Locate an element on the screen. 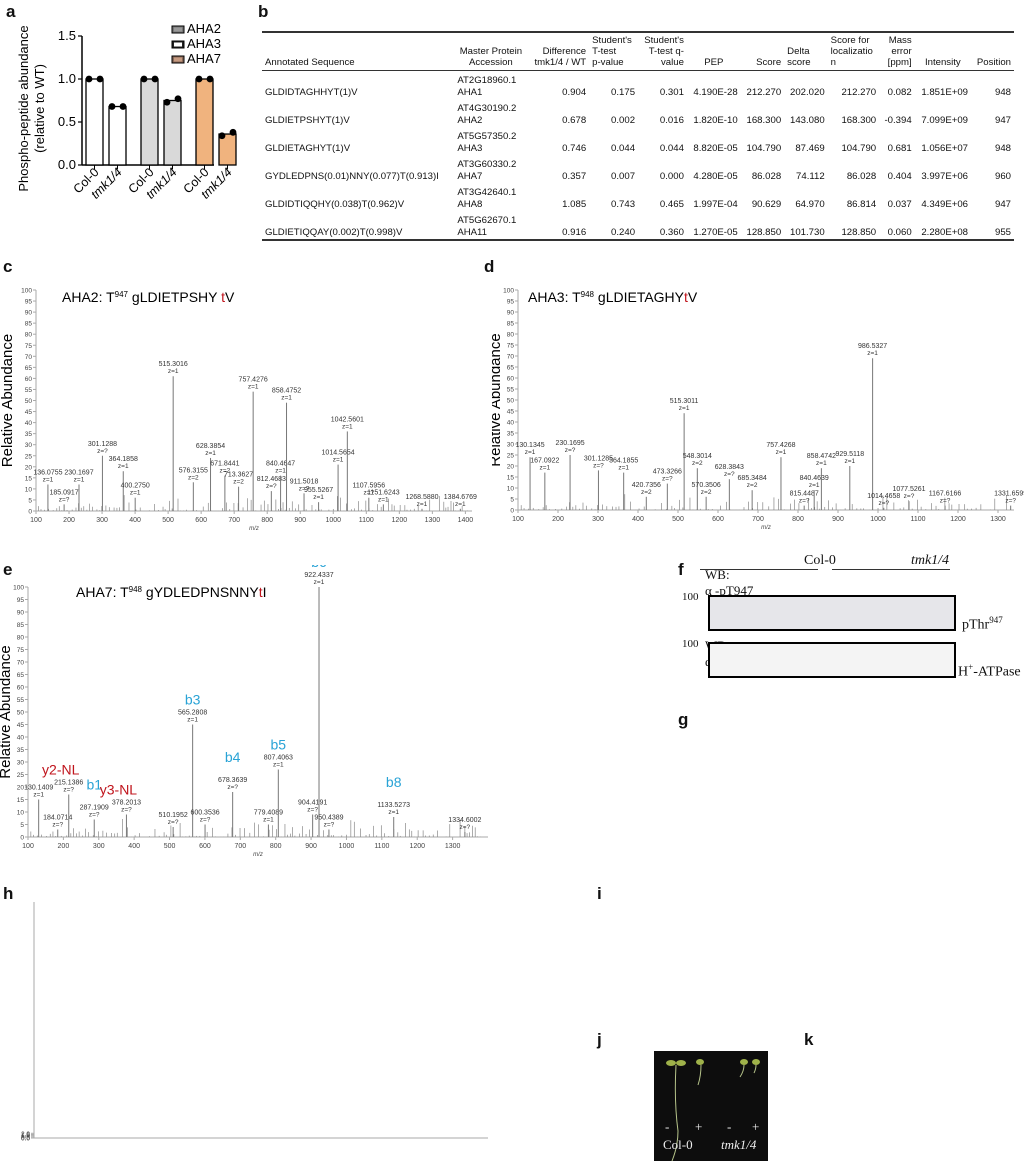 This screenshot has height=1166, width=1024. y-tick-label: 10 is located at coordinates (29, 489).